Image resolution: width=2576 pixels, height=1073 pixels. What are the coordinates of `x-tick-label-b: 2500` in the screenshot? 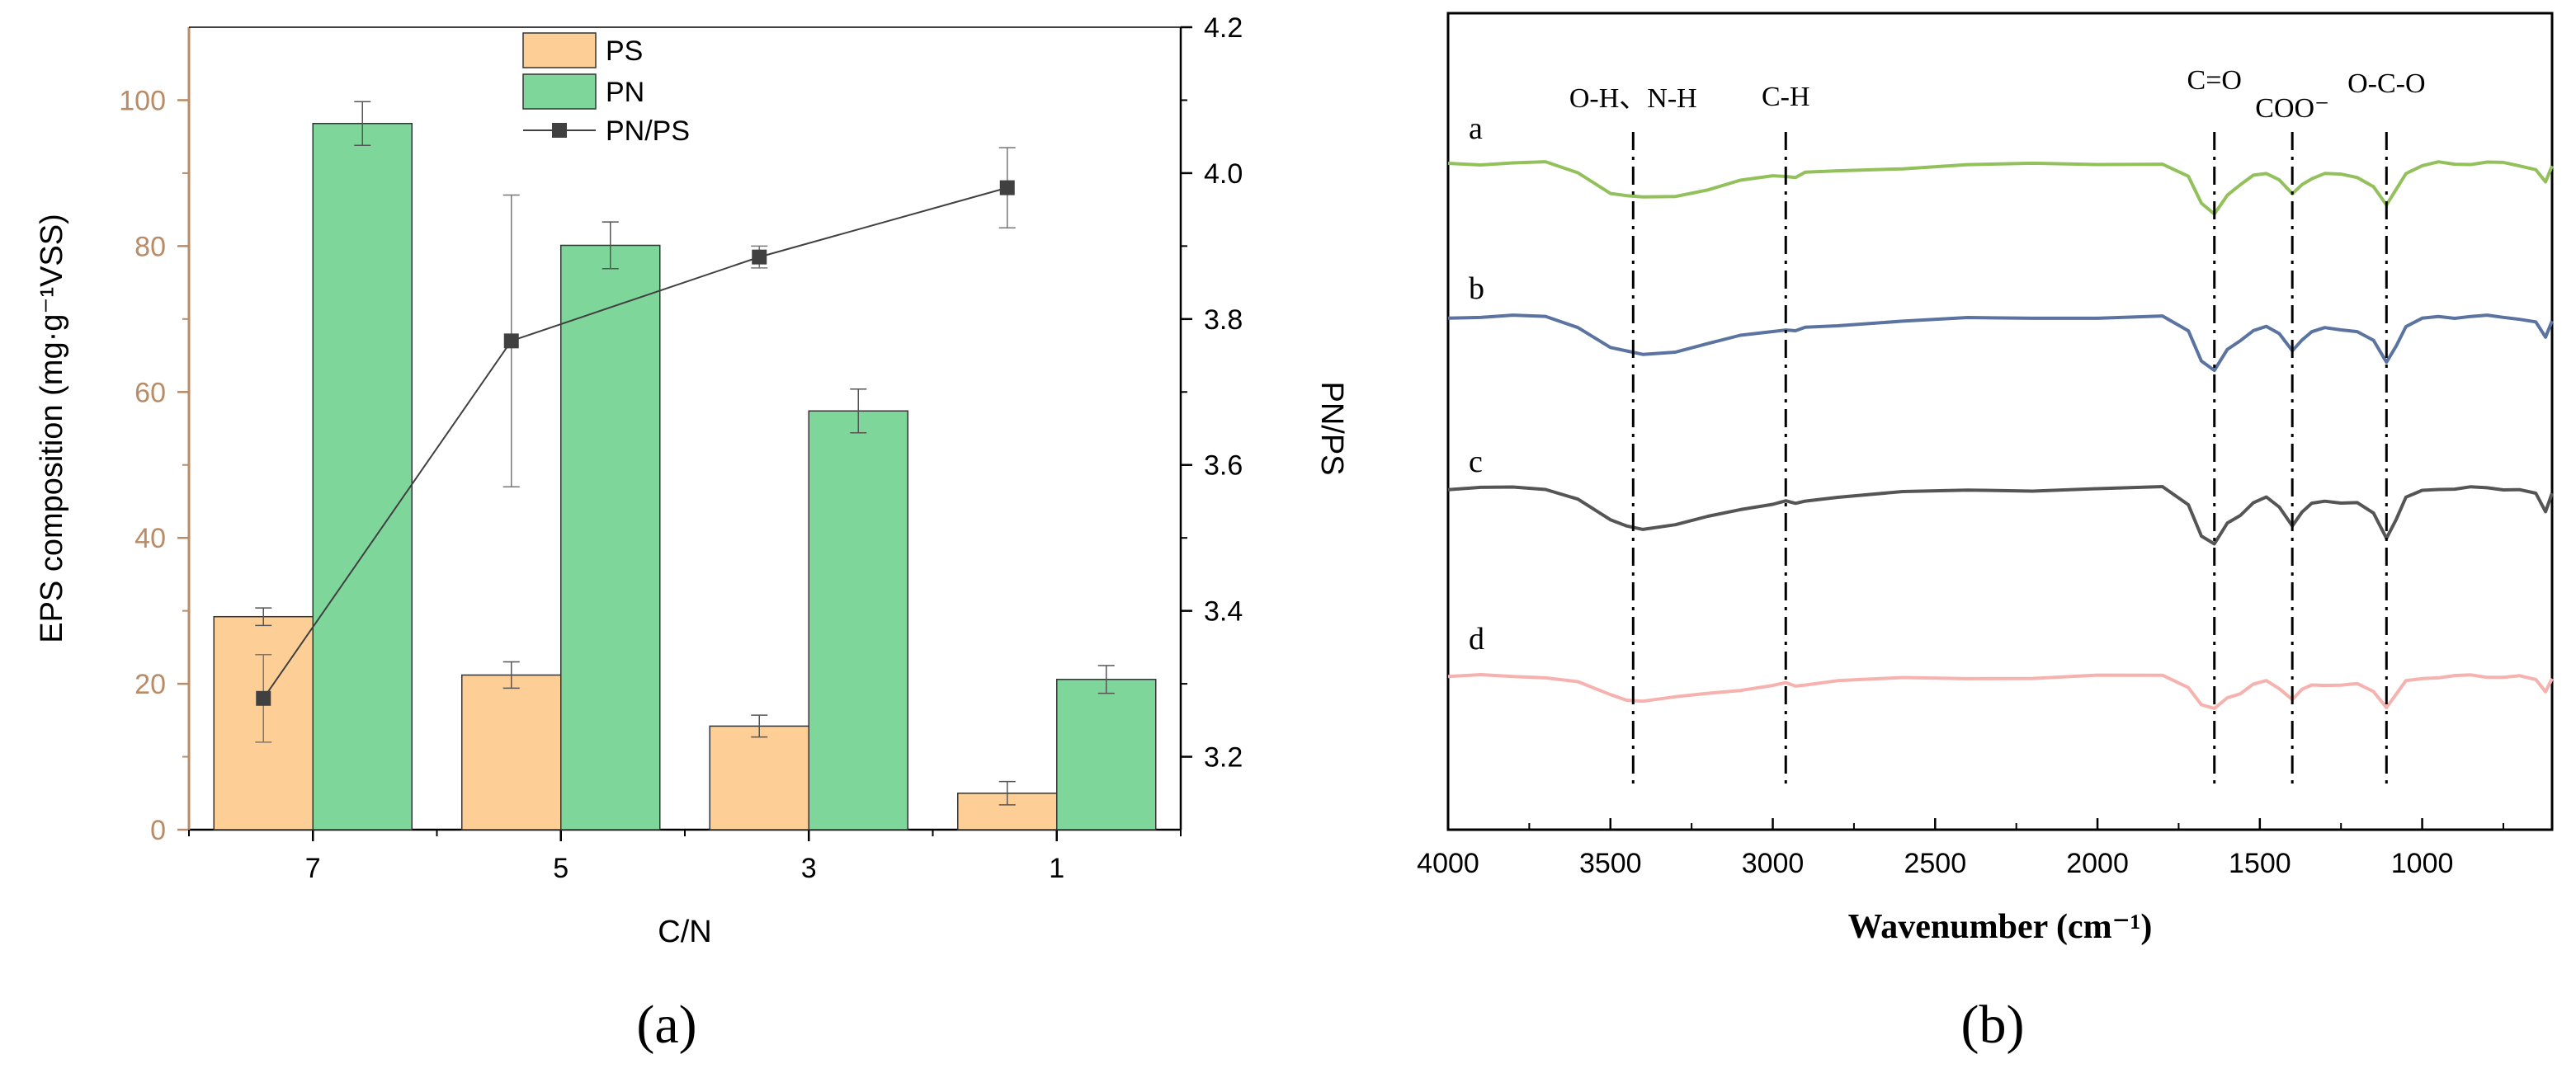 It's located at (1935, 863).